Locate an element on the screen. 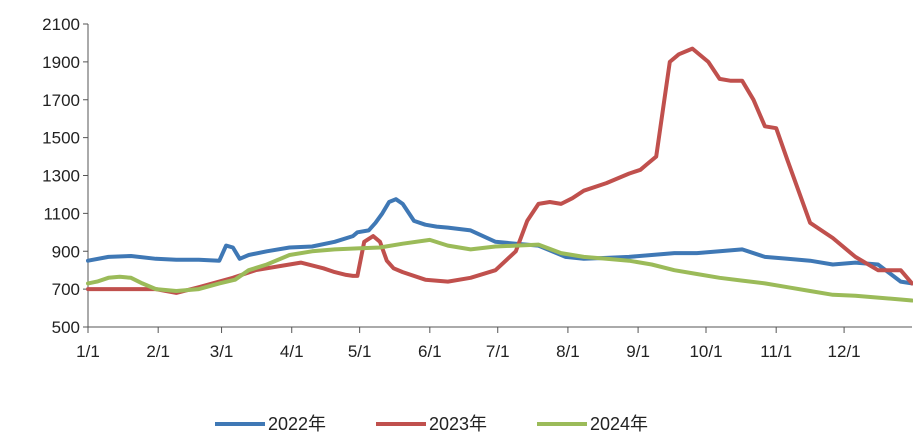 The height and width of the screenshot is (444, 913). x-tick-label: 12/1 is located at coordinates (844, 351).